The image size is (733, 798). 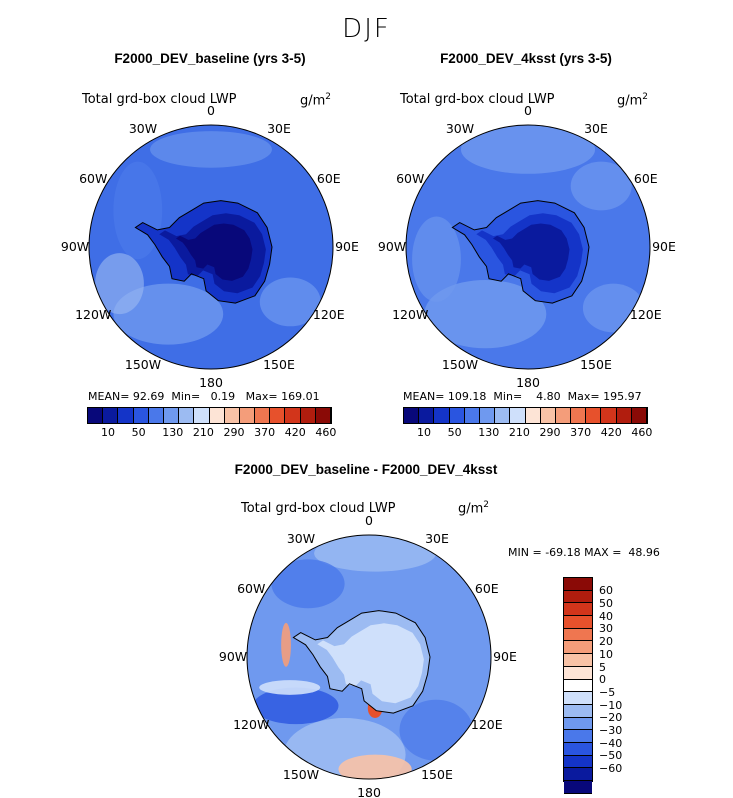 I want to click on panel1-map: 0 30E 60E 90E 120E 150E 180 150W 120W 90W 60W 30W, so click(x=210, y=246).